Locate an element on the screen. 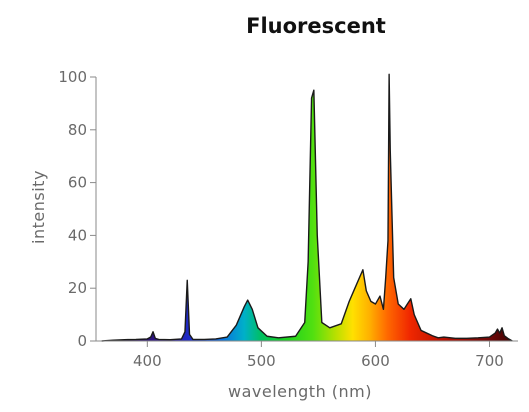  y-tick-label: 0 is located at coordinates (82, 341).